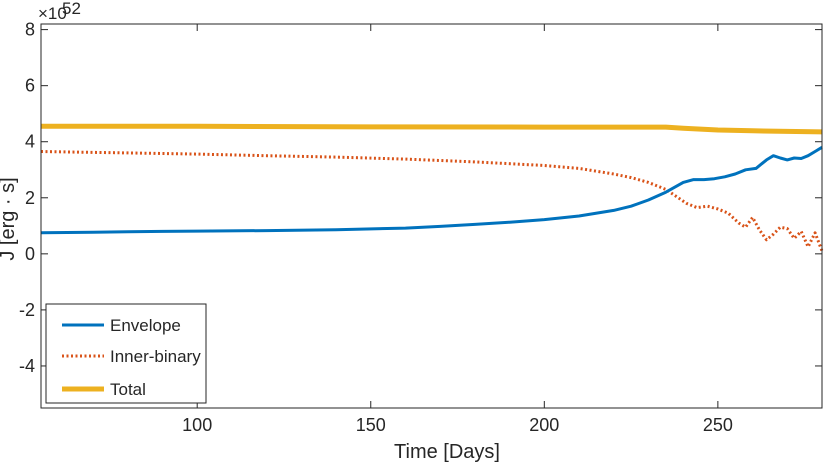 The height and width of the screenshot is (468, 830). Describe the element at coordinates (447, 452) in the screenshot. I see `x-axis-label: Time [Days]` at that location.